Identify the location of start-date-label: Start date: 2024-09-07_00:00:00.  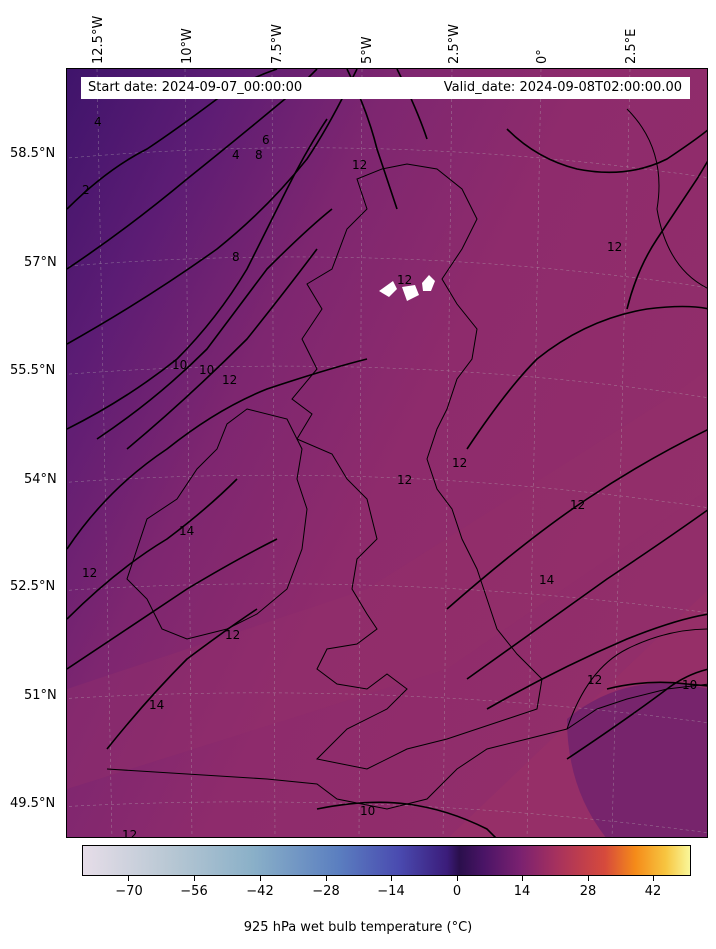
(195, 87).